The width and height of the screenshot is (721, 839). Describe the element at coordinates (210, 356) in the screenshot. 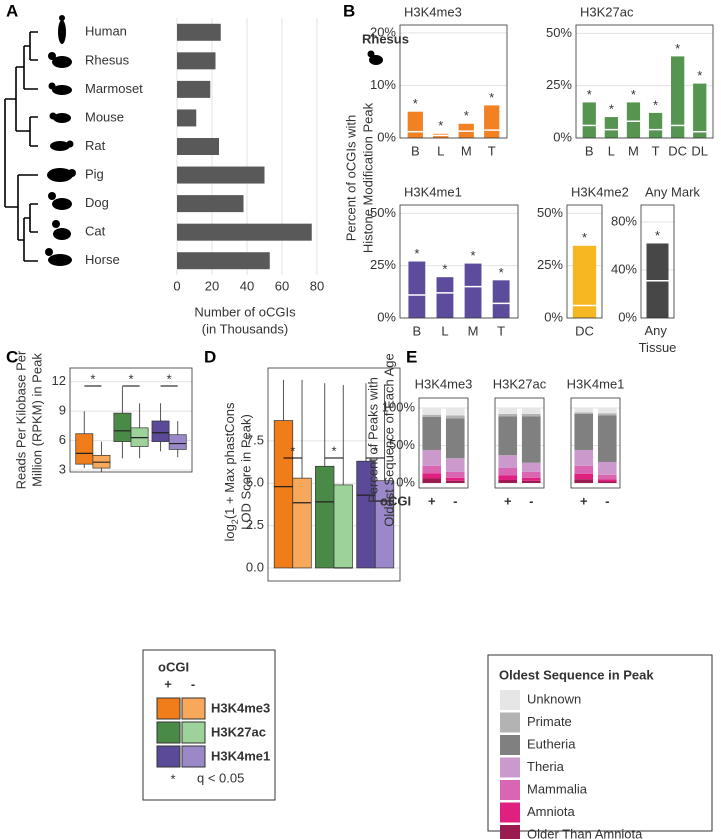

I see `panel-letter: D` at that location.